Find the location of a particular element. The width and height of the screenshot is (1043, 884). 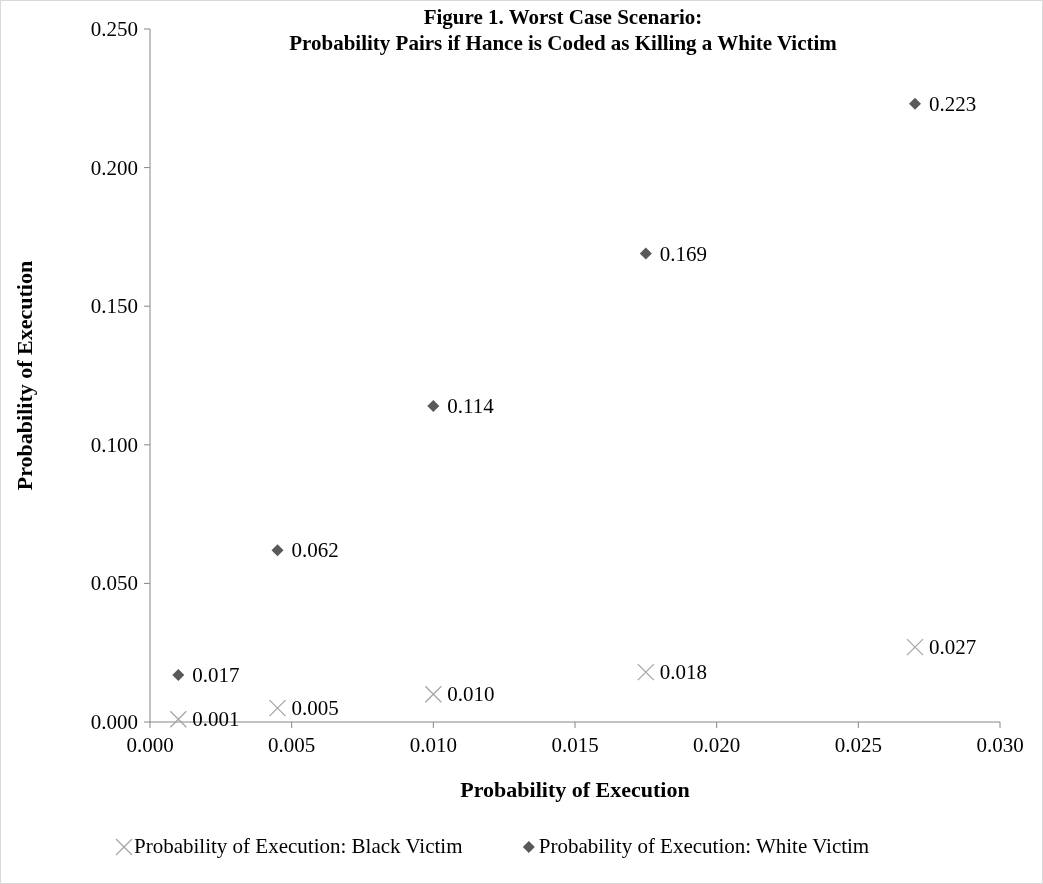

y-tick-label: 0.100 is located at coordinates (114, 444).